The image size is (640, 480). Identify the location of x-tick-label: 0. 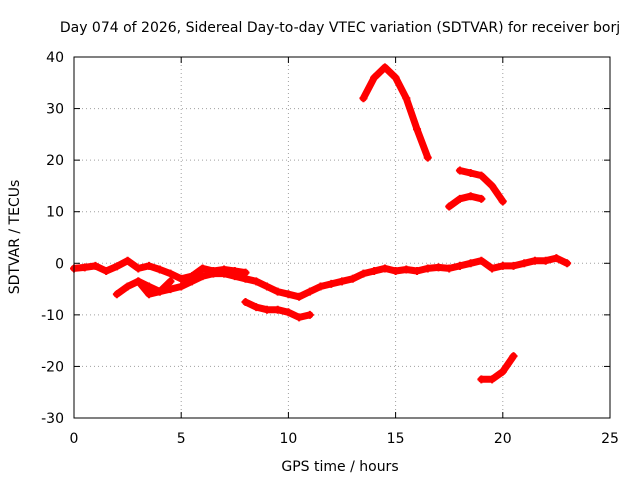
(74, 439).